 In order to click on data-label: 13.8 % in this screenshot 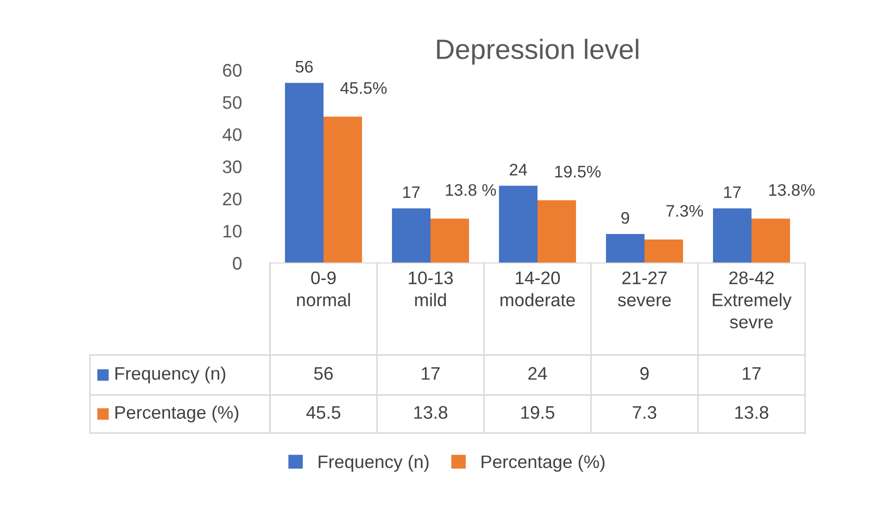, I will do `click(471, 190)`.